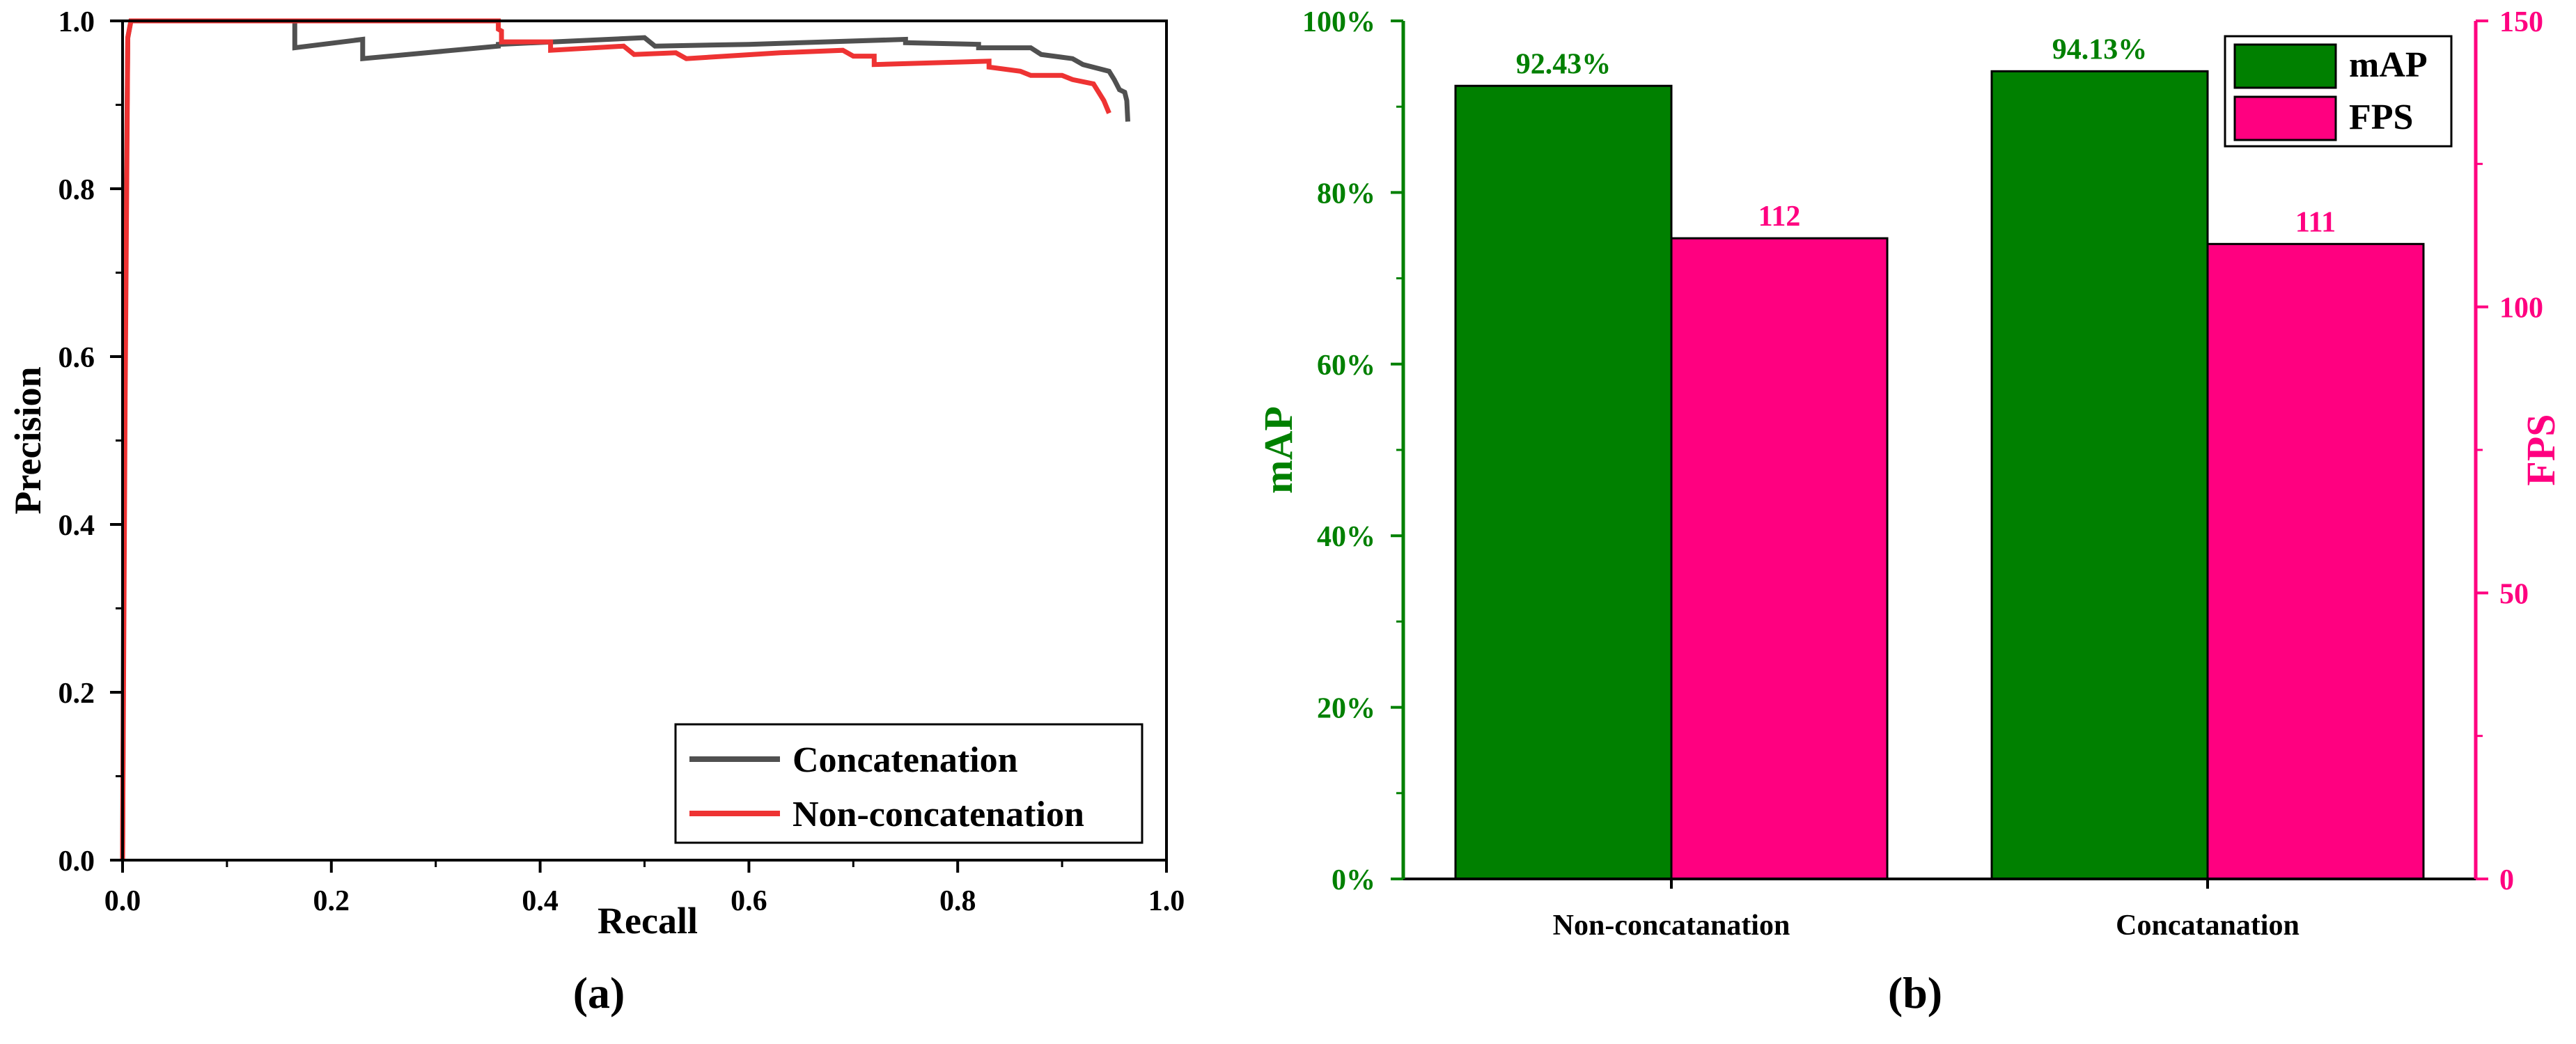  What do you see at coordinates (958, 901) in the screenshot?
I see `x-tick-label: 0.8` at bounding box center [958, 901].